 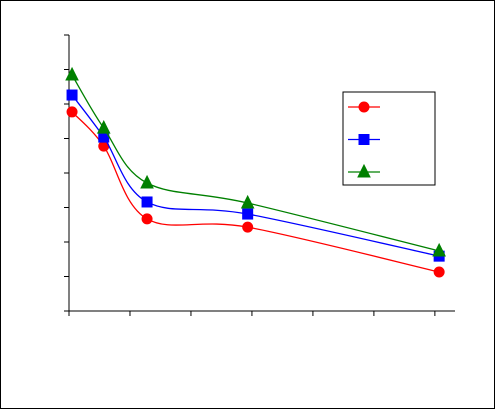 What do you see at coordinates (389, 138) in the screenshot?
I see `legend-box` at bounding box center [389, 138].